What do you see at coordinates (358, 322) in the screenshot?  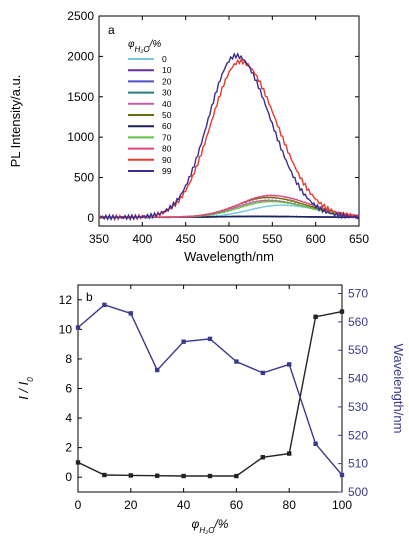 I see `y-right-tick-label: 560` at bounding box center [358, 322].